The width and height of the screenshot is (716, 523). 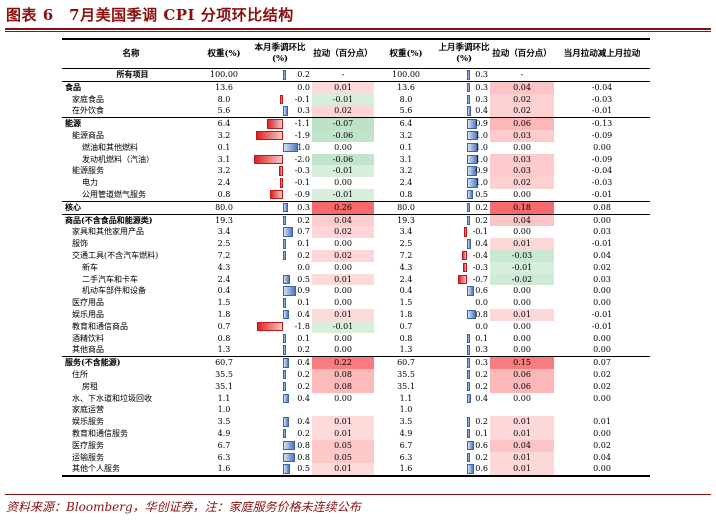 What do you see at coordinates (406, 398) in the screenshot?
I see `weight-previous: 1.1` at bounding box center [406, 398].